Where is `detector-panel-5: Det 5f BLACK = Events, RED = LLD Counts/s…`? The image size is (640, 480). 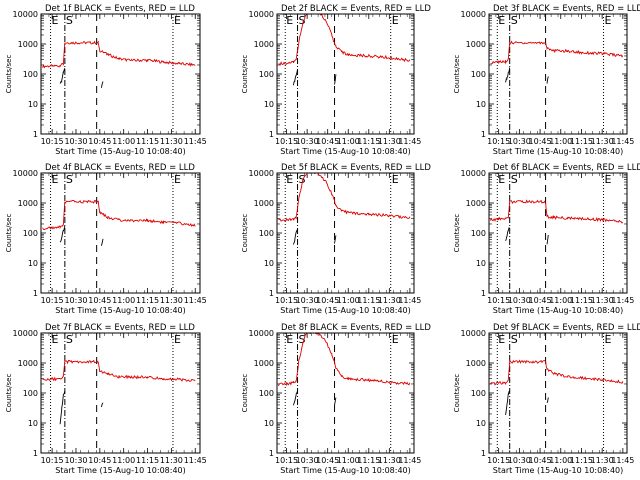 detector-panel-5: Det 5f BLACK = Events, RED = LLD Counts/s… is located at coordinates (336, 239).